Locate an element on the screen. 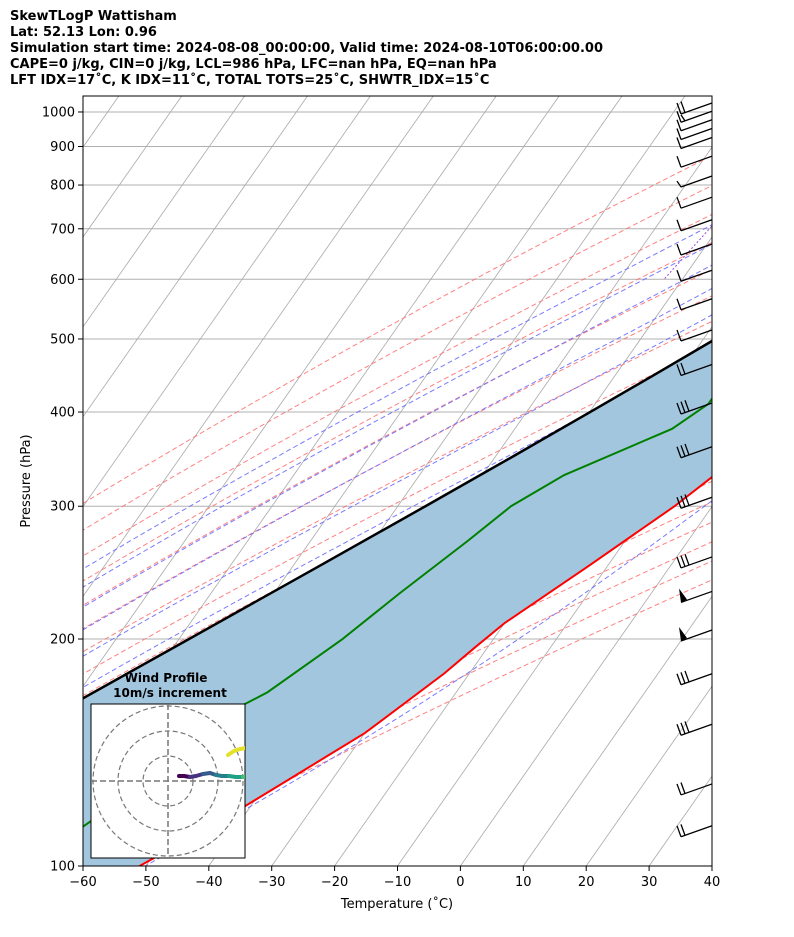 This screenshot has width=794, height=937. y-tick-label: 900 is located at coordinates (62, 147).